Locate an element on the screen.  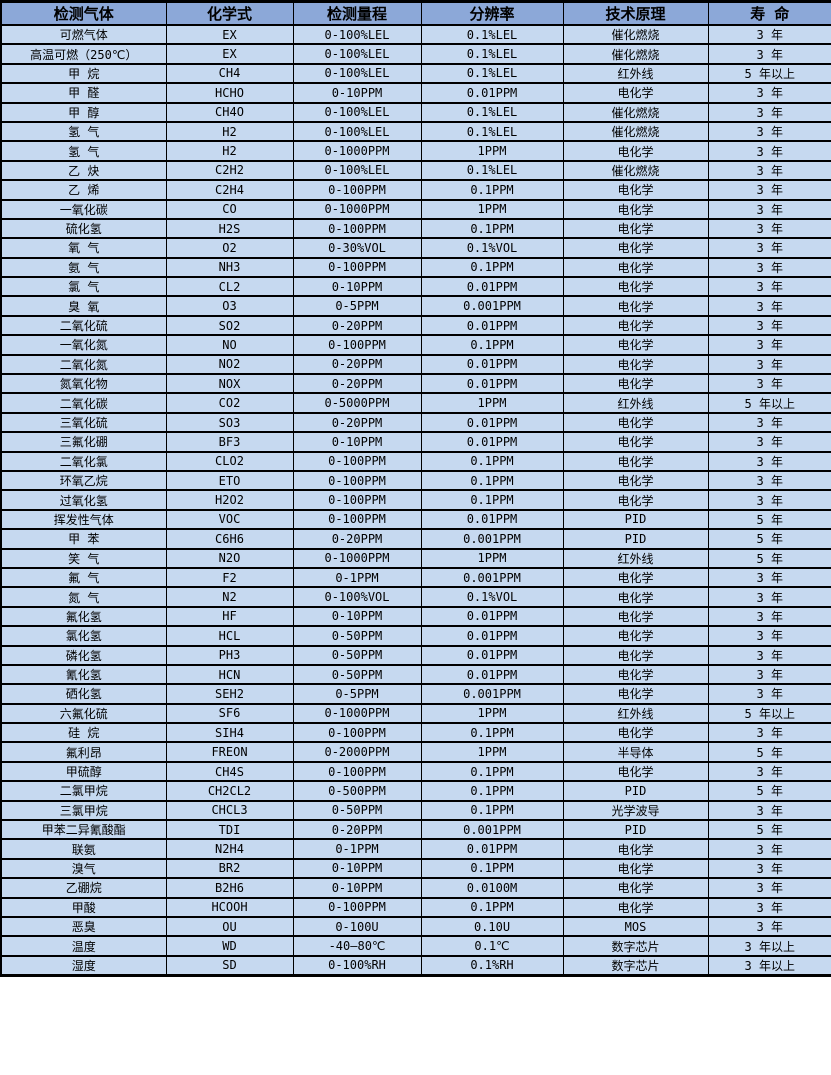
table-row: 可燃气体 EX 0-100%LEL 0.1%LEL 催化燃烧 3 年 is located at coordinates (415, 34).